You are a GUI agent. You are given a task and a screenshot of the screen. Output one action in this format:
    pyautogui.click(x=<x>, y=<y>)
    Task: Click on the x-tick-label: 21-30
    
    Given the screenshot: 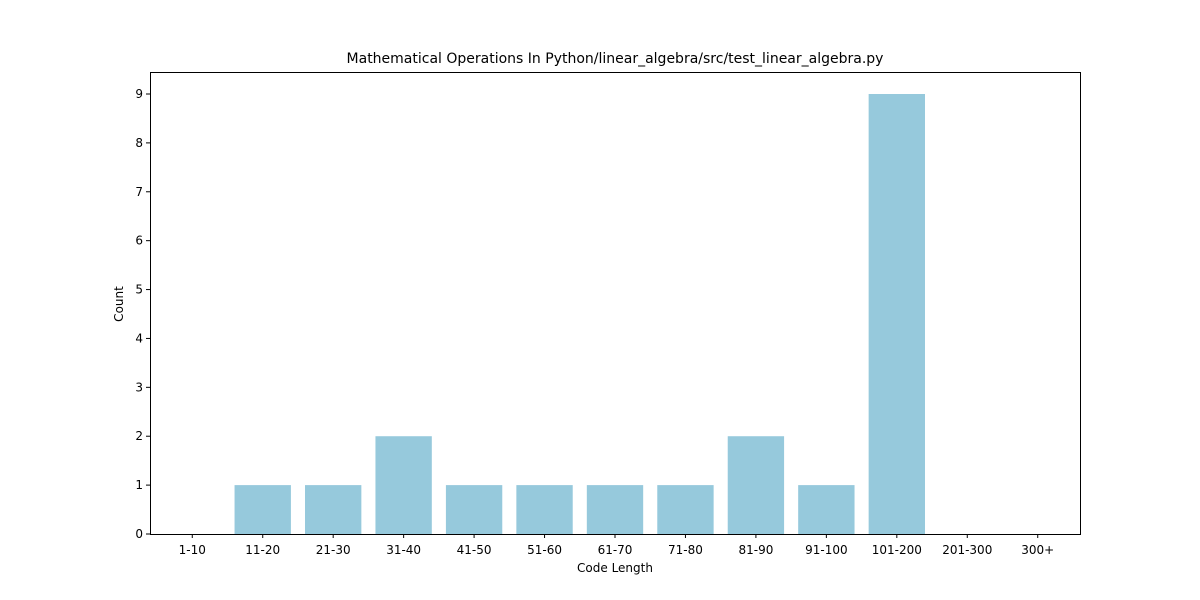 What is the action you would take?
    pyautogui.click(x=333, y=550)
    